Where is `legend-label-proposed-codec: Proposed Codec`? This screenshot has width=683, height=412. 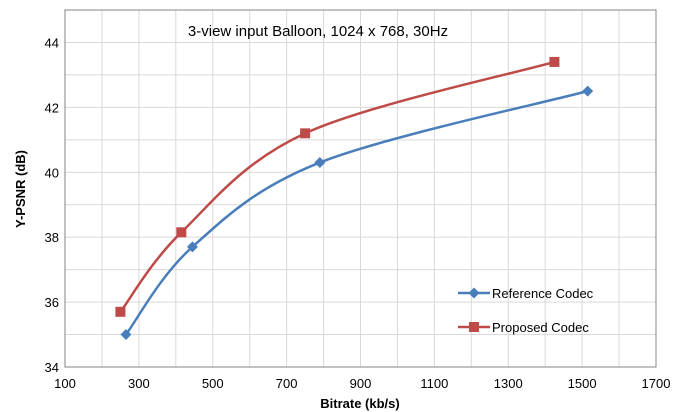
legend-label-proposed-codec: Proposed Codec is located at coordinates (540, 327).